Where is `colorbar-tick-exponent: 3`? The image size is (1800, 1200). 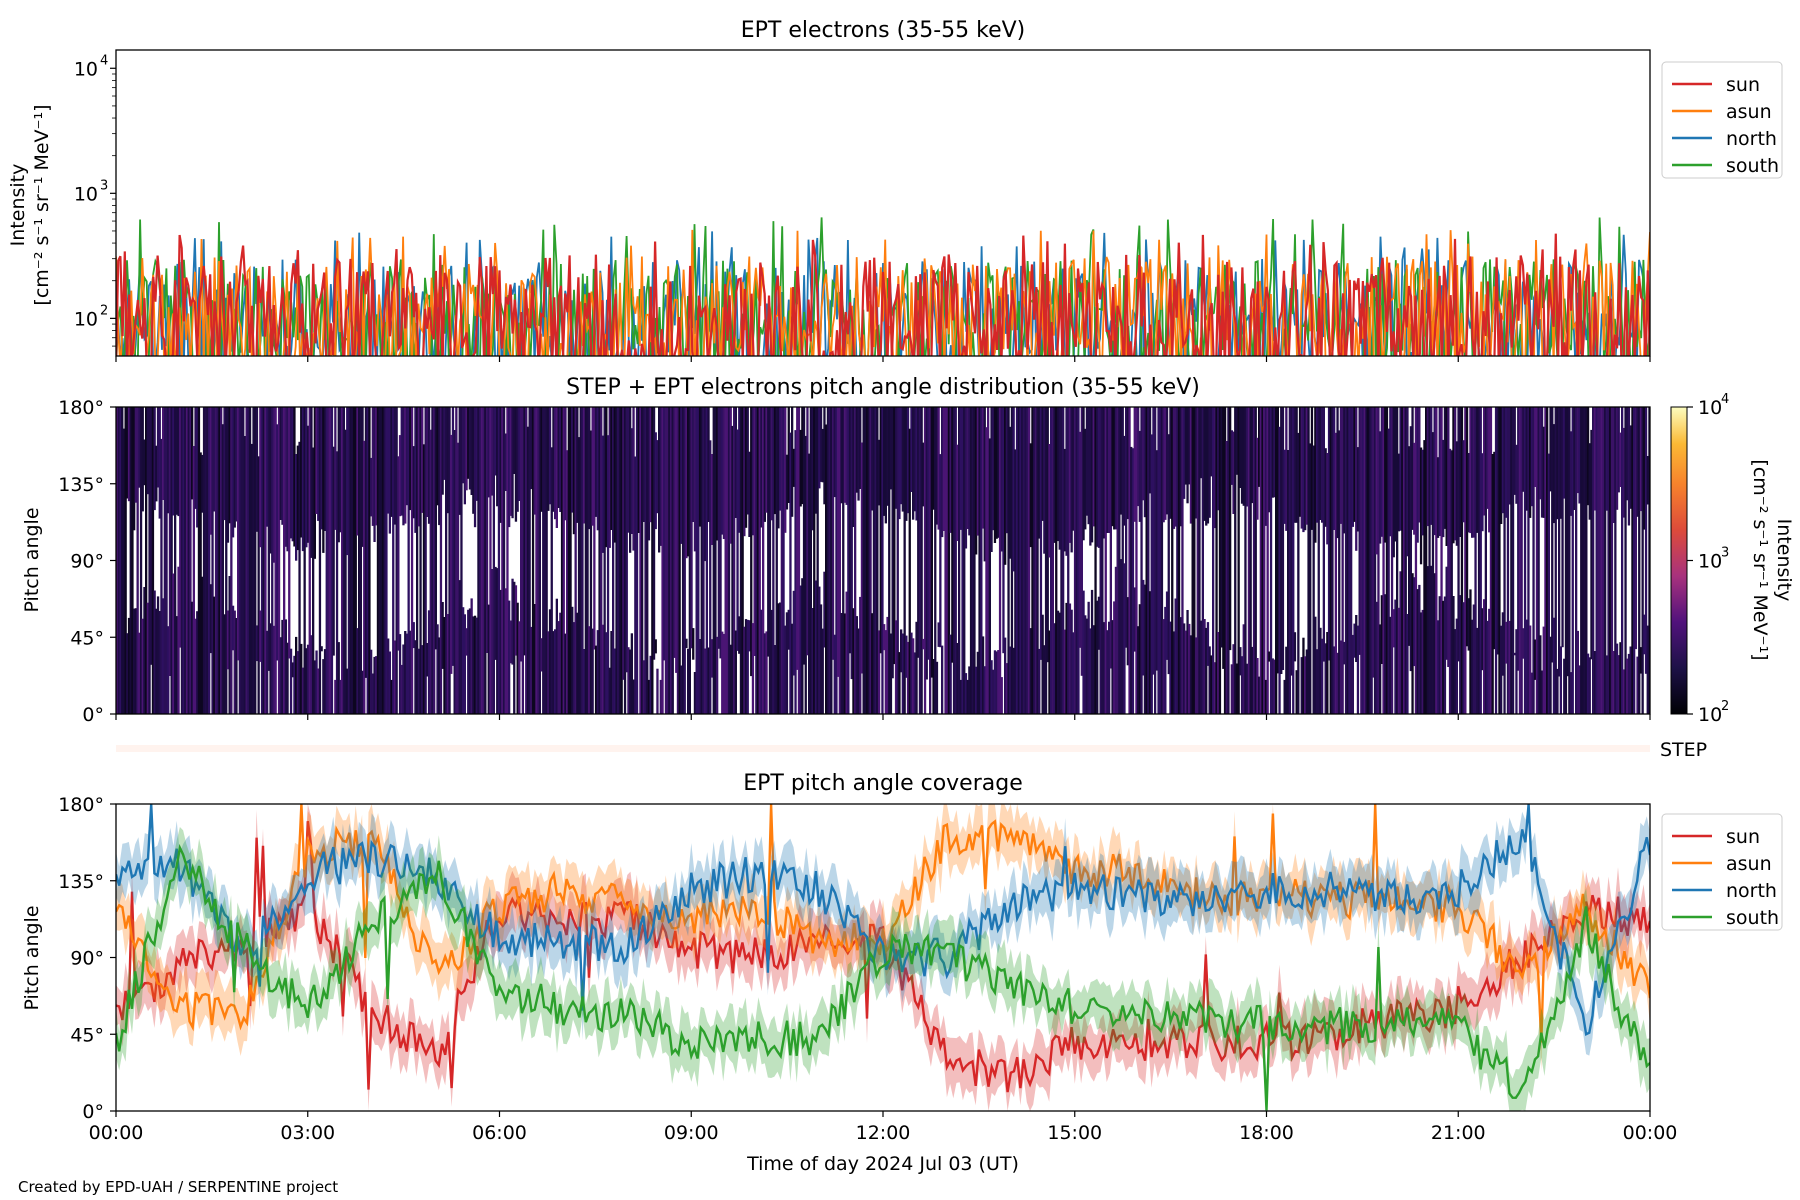
colorbar-tick-exponent: 3 is located at coordinates (1725, 553).